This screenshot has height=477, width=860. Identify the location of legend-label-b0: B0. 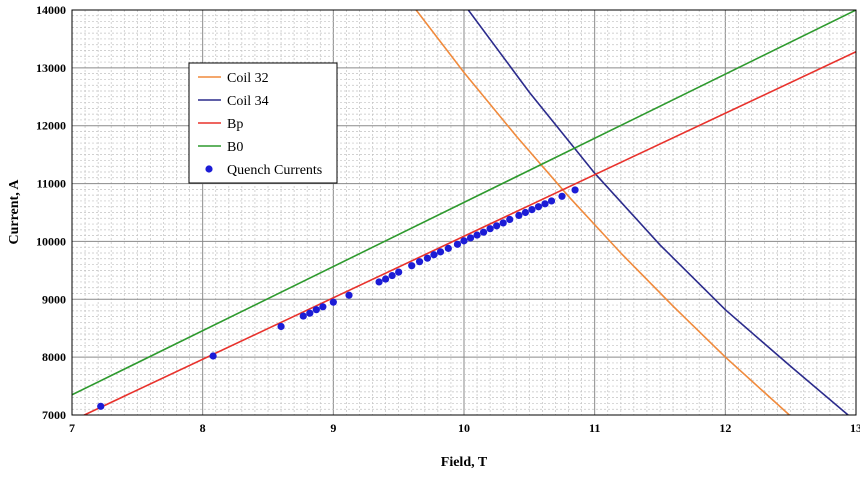
(235, 147).